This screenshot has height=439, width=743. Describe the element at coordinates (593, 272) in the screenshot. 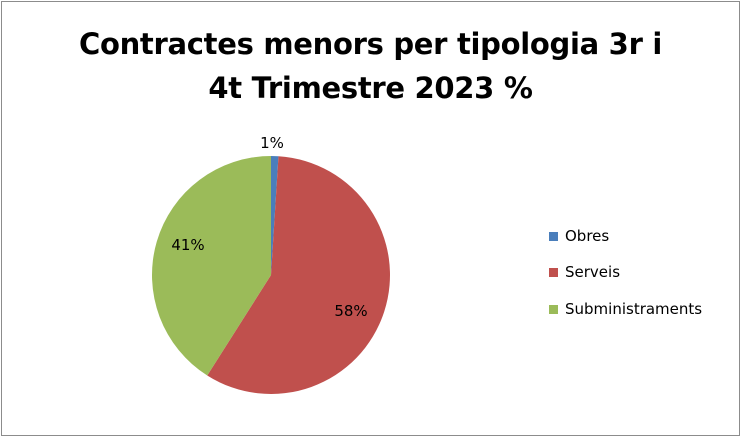

I see `legend-label-serveis: Serveis` at that location.